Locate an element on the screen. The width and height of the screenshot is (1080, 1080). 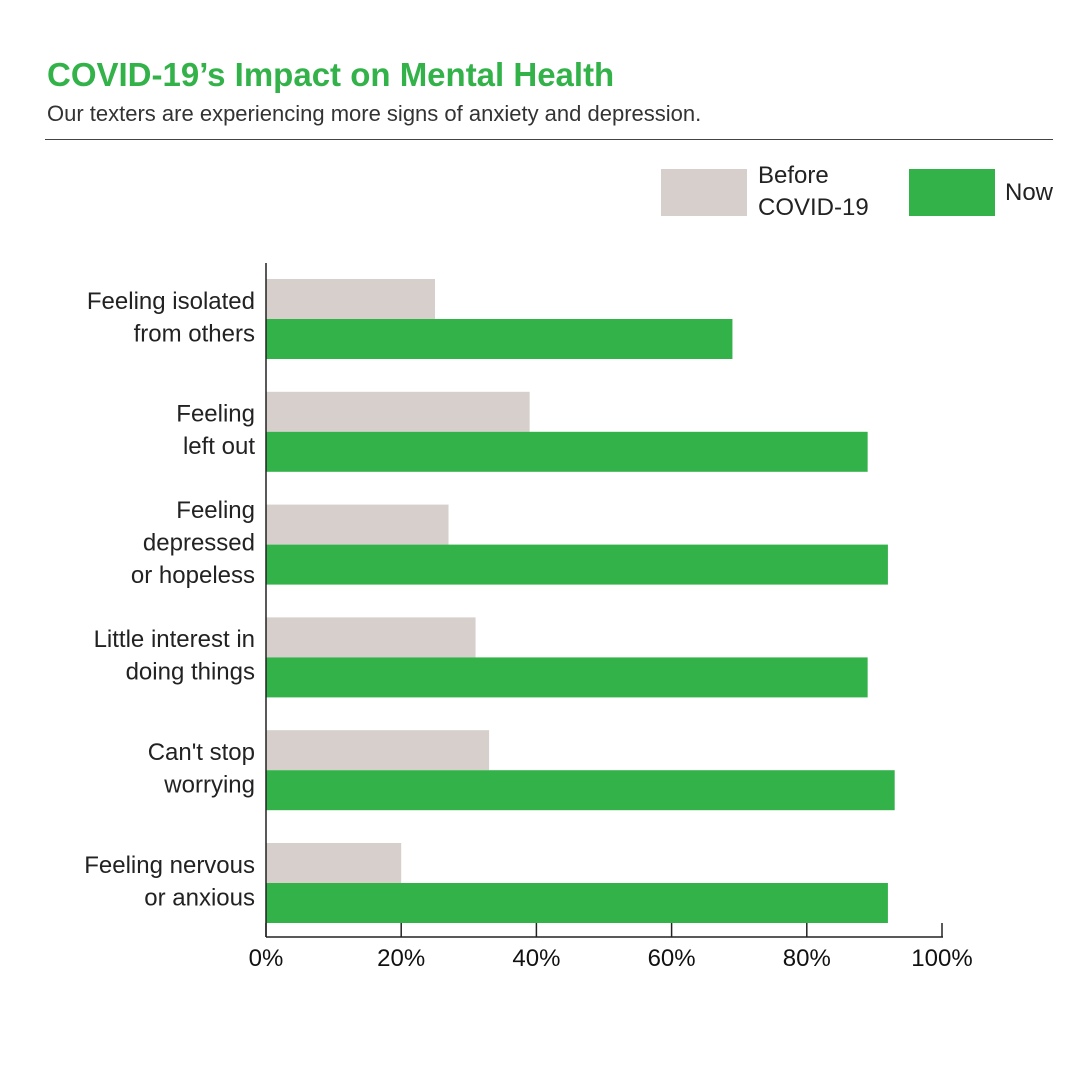
x-tick-label-2: 40% is located at coordinates (536, 958).